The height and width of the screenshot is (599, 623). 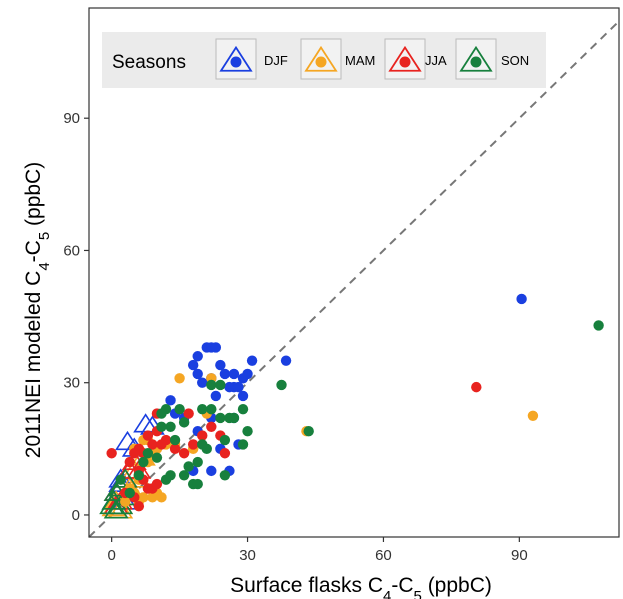 I want to click on legend-dot-jja, so click(x=405, y=62).